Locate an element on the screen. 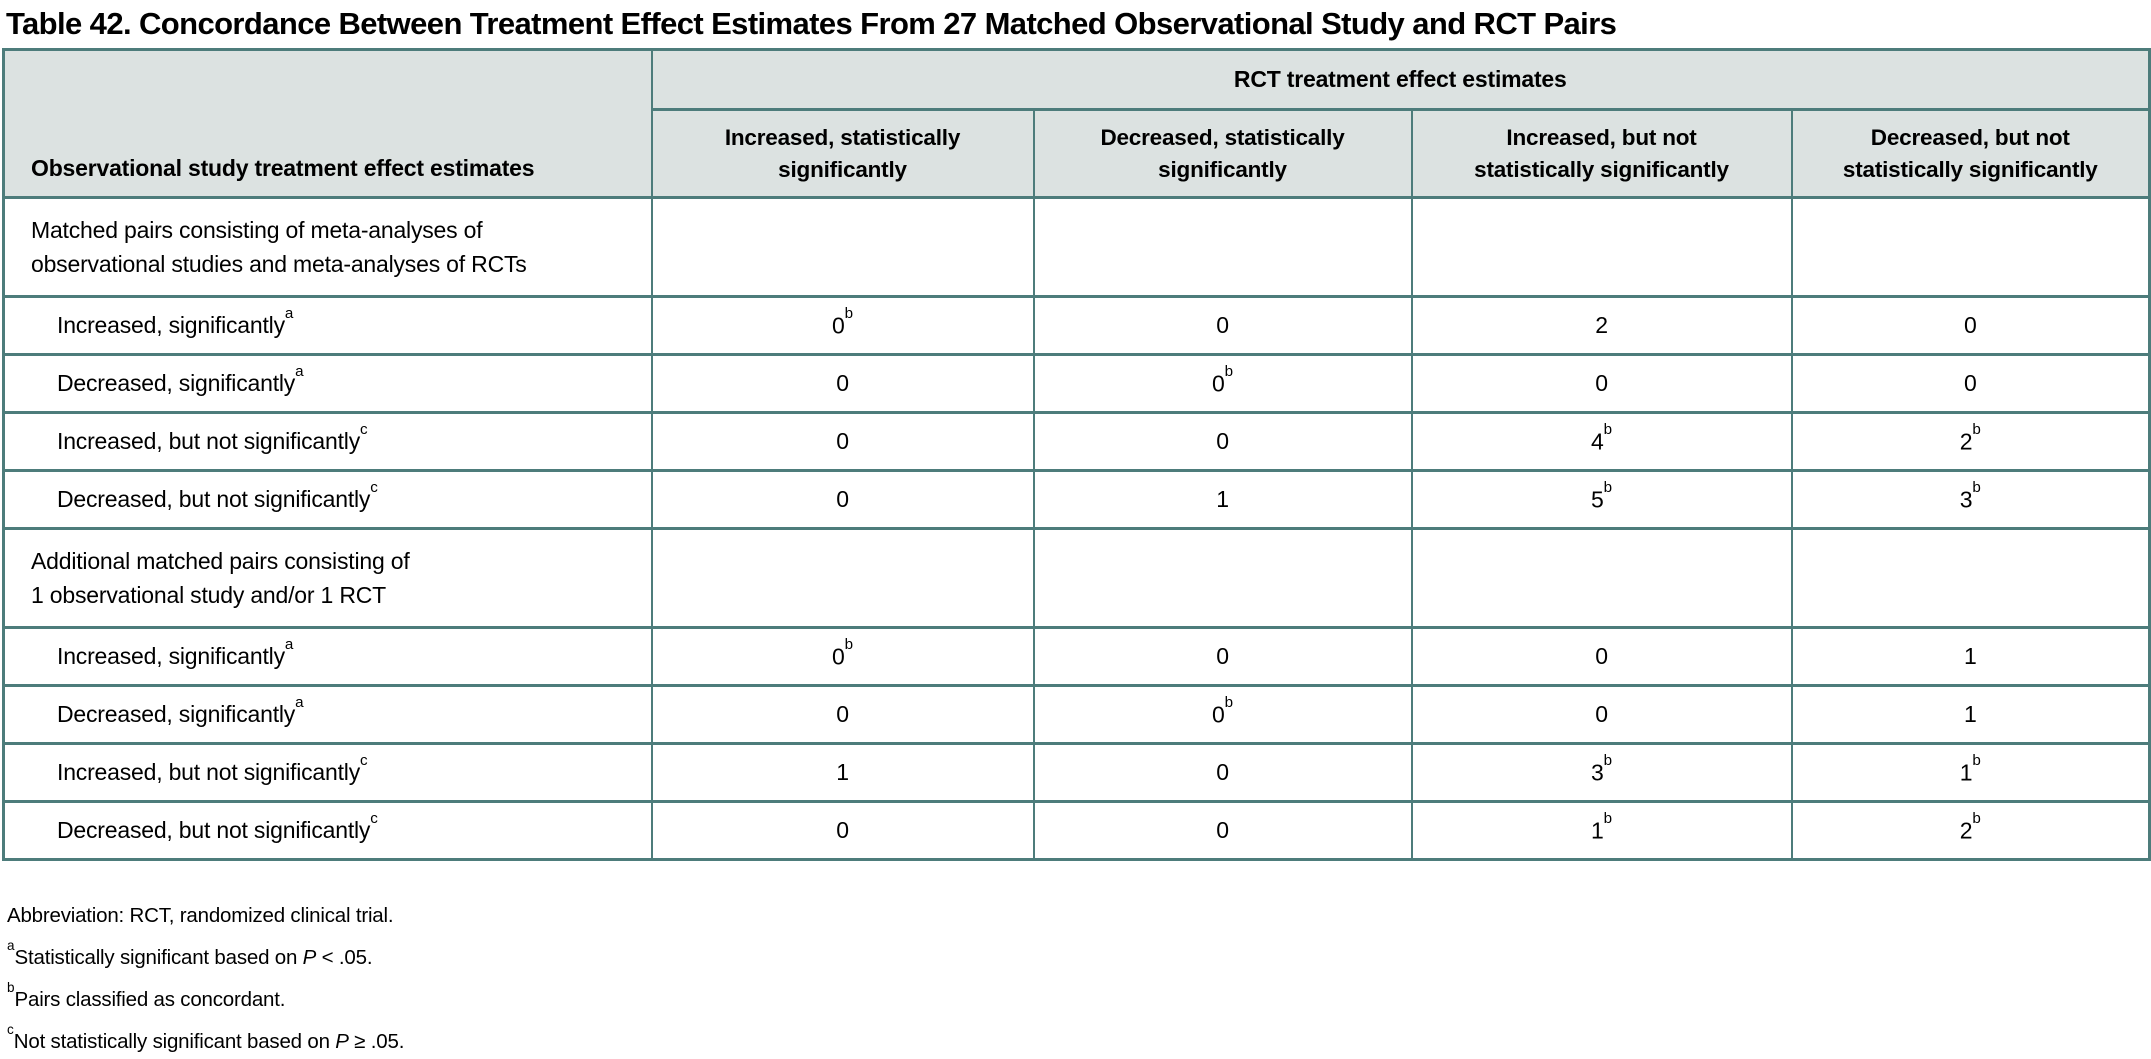  table-row: Increased, significantlya 0b 0 0 1 is located at coordinates (1076, 656).